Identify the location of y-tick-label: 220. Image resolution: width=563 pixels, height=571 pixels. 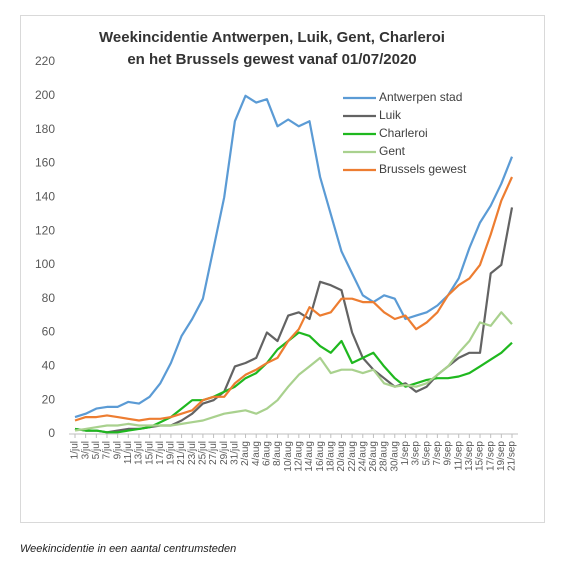
(45, 61).